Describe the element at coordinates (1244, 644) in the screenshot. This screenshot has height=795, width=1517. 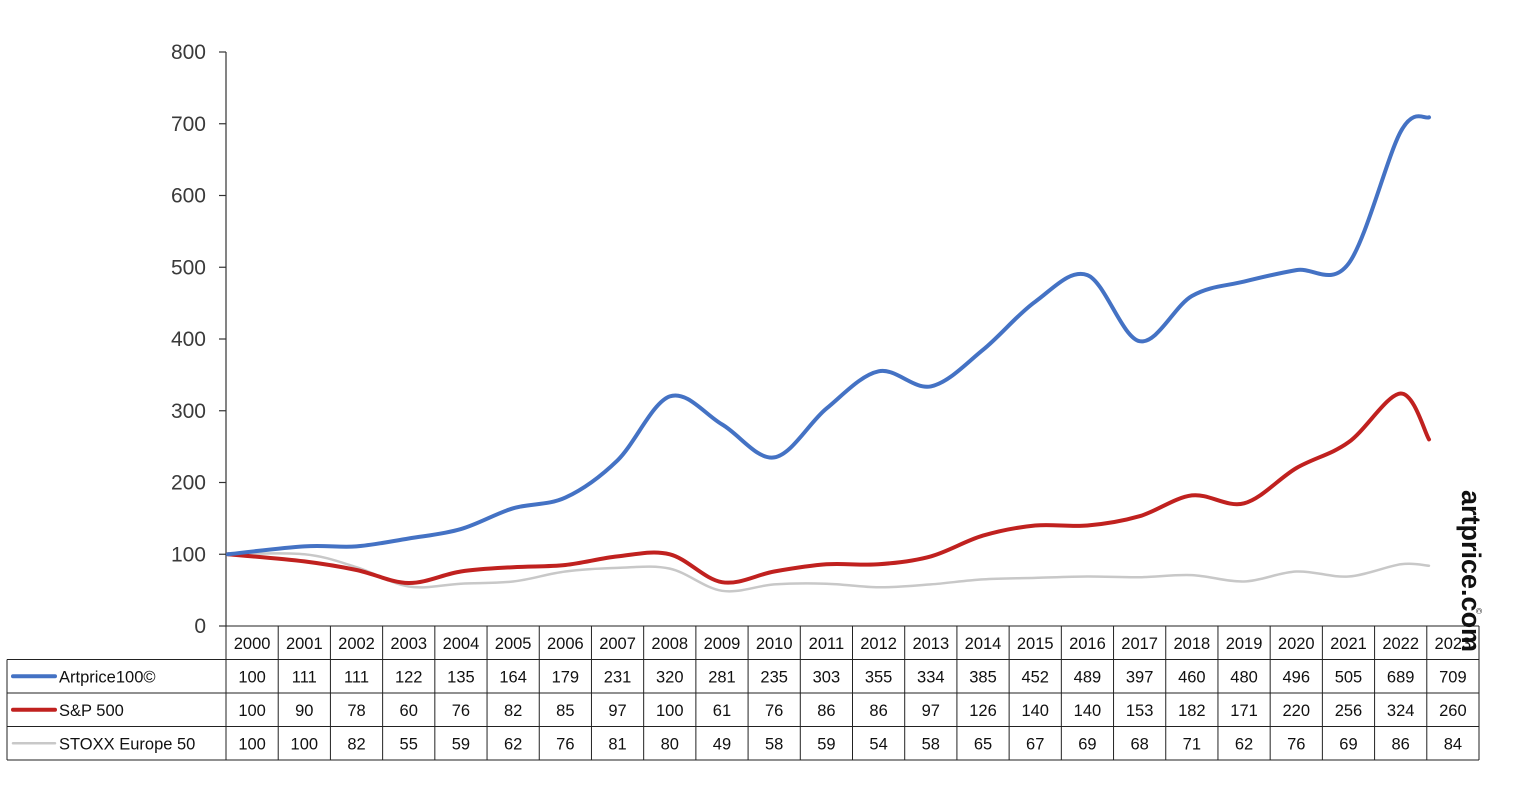
I see `x-tick-label: 2019` at that location.